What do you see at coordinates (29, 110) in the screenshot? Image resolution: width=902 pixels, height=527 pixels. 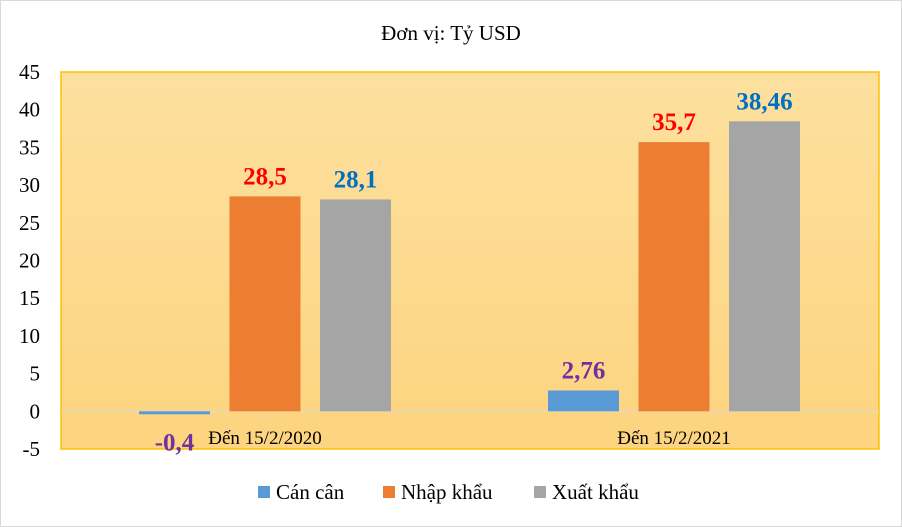 I see `y-tick-label: 40` at bounding box center [29, 110].